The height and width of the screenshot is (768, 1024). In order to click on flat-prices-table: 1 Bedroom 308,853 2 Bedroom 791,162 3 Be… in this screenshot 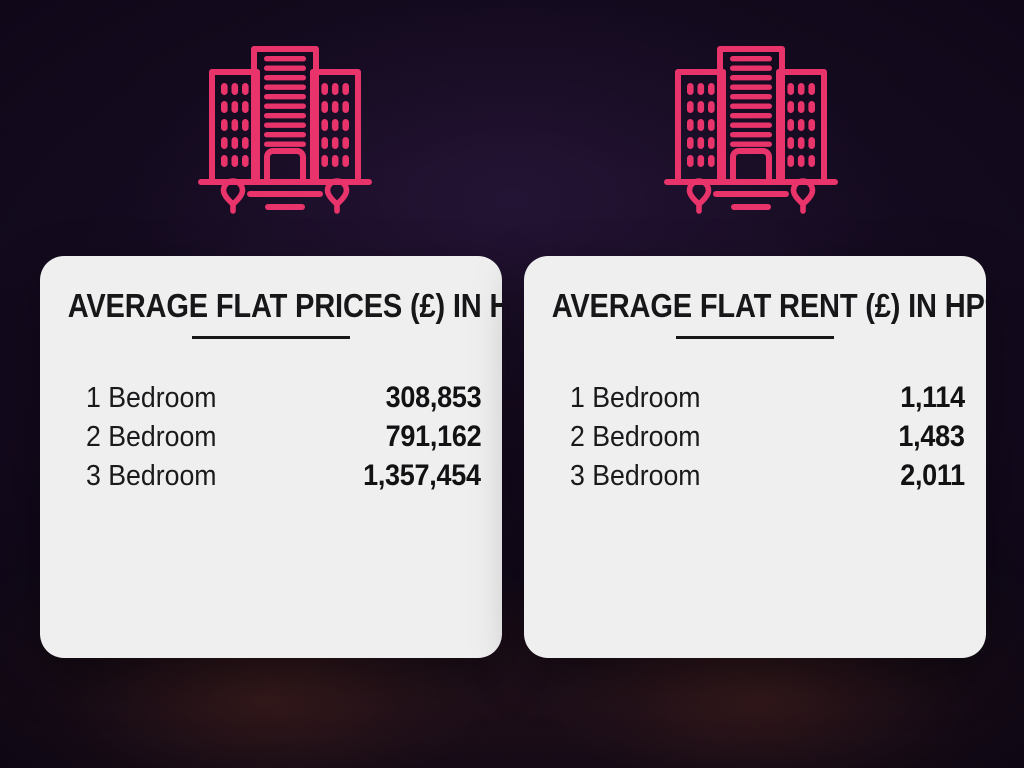, I will do `click(283, 436)`.